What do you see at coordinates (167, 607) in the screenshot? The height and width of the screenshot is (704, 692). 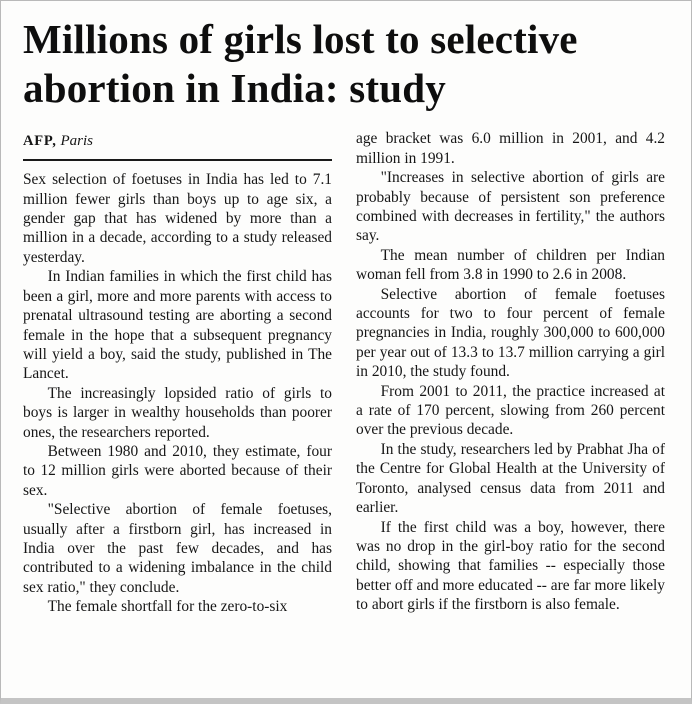 I see `article-paragraph: The female shortfall for the zero-to-six` at bounding box center [167, 607].